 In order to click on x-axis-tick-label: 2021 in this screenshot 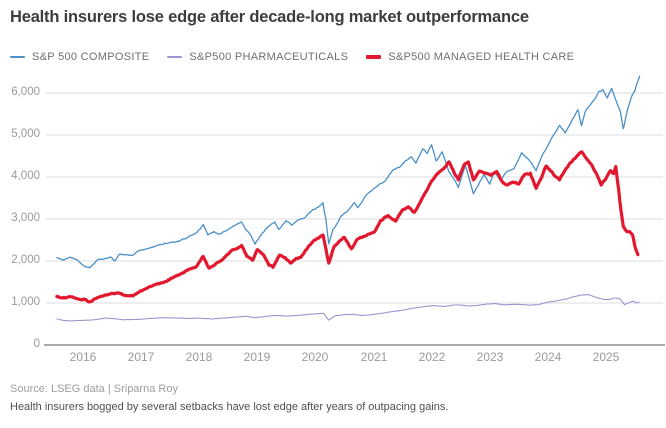, I will do `click(374, 357)`.